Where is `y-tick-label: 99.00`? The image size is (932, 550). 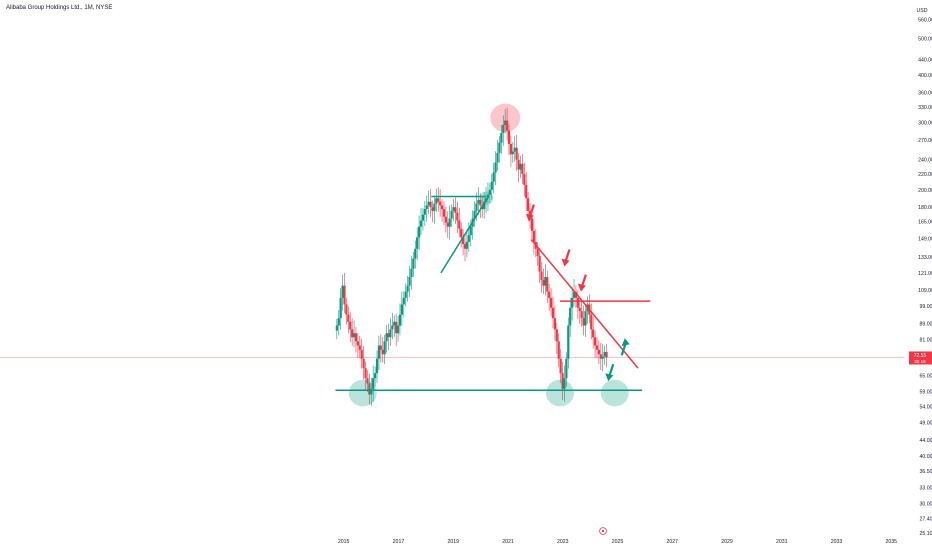 y-tick-label: 99.00 is located at coordinates (926, 307).